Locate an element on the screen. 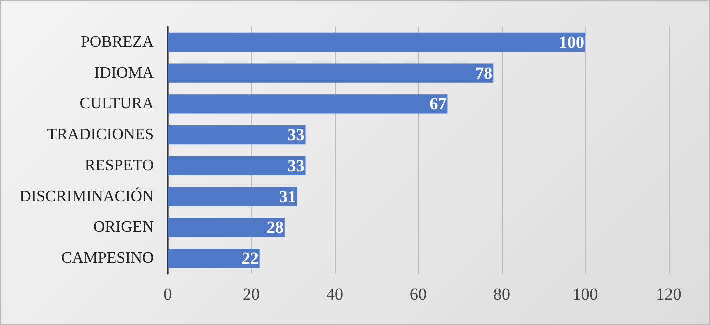 The image size is (710, 325). y-tick-label: CAMPESINO is located at coordinates (108, 259).